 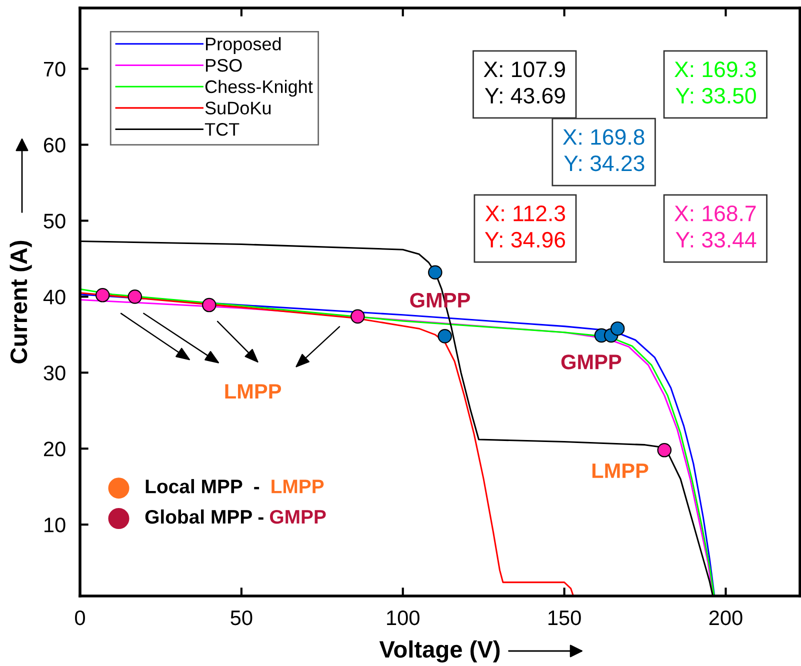 What do you see at coordinates (241, 618) in the screenshot?
I see `x-tick-label: 50` at bounding box center [241, 618].